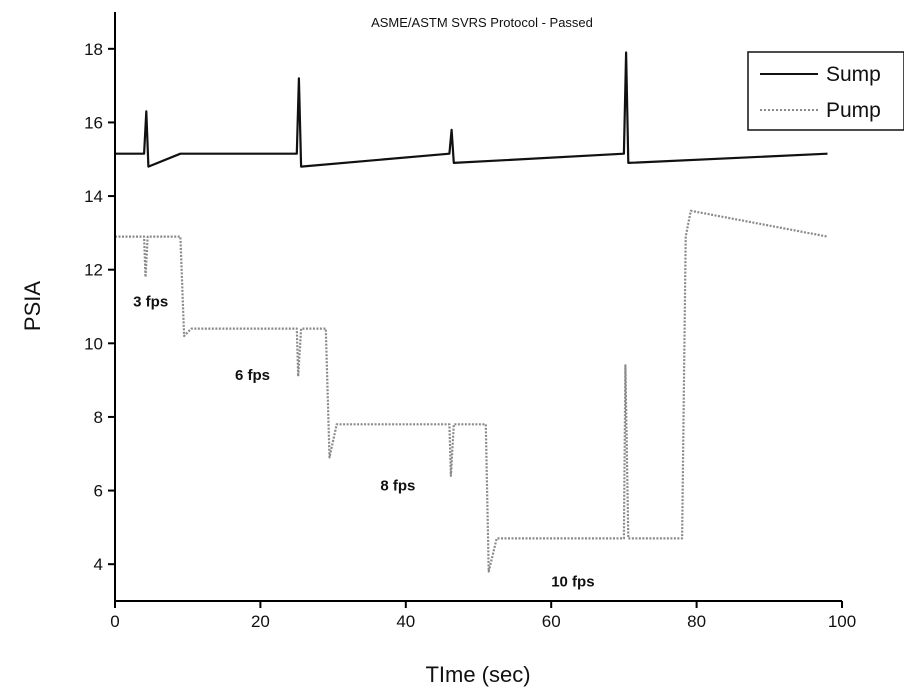 This screenshot has width=904, height=690. What do you see at coordinates (405, 621) in the screenshot?
I see `x-tick-label-2: 40` at bounding box center [405, 621].